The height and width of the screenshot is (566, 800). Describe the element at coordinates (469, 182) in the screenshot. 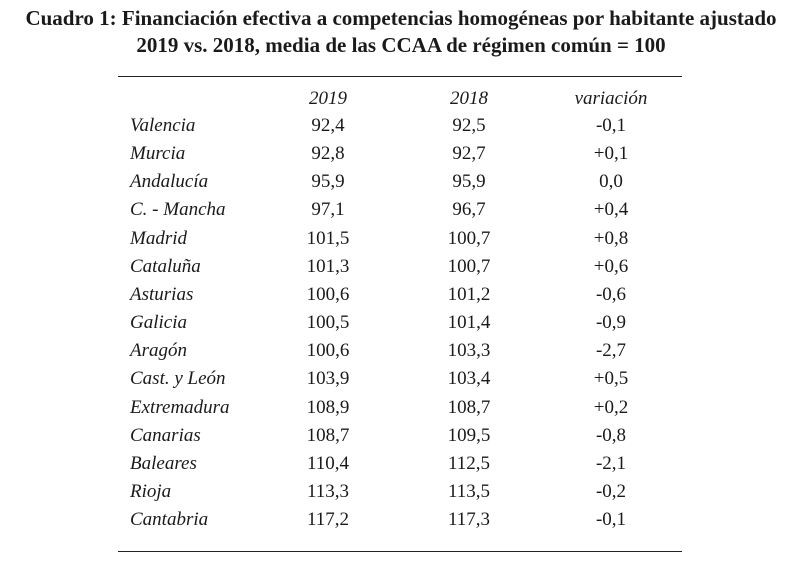

I see `value-2018-cell: 95,9` at that location.